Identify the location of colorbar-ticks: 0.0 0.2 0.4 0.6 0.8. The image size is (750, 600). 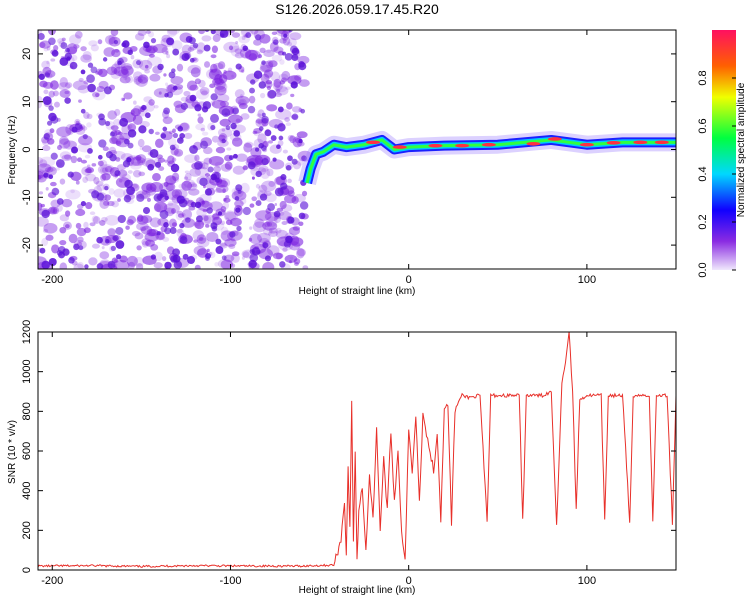
(716, 174).